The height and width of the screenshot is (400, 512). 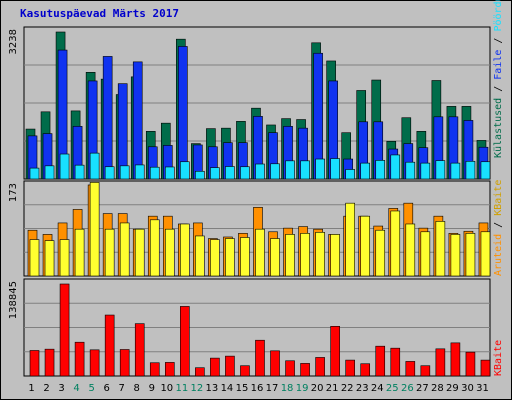 I want to click on x-tick-label: 6, so click(x=106, y=388).